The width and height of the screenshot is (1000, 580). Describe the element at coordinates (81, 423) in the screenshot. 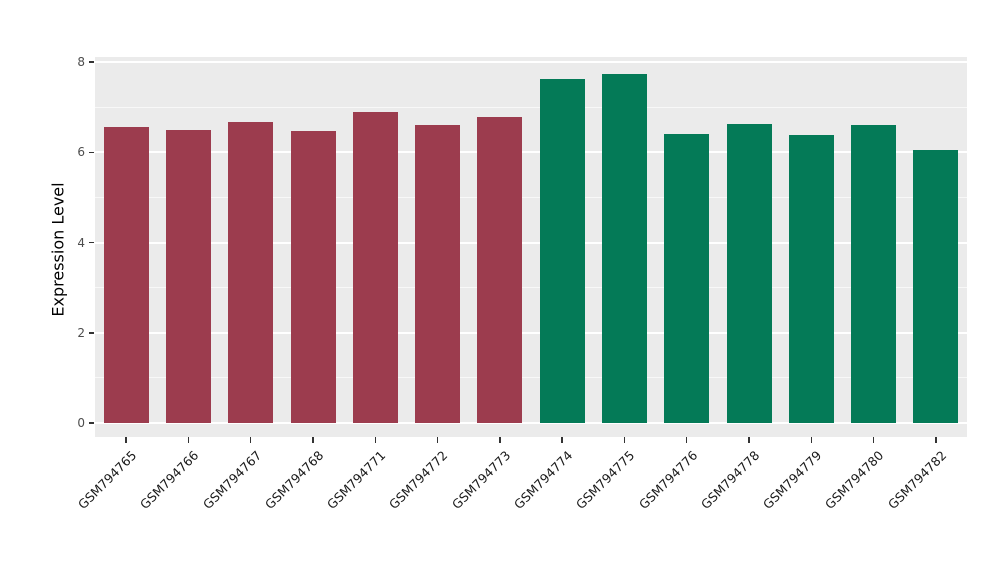

I see `y-tick-label: 0` at that location.